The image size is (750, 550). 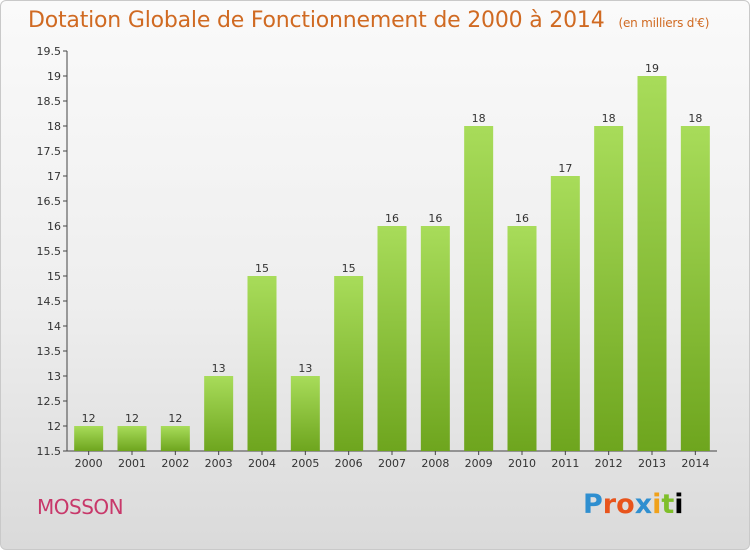 What do you see at coordinates (54, 276) in the screenshot?
I see `y-tick-label: 15` at bounding box center [54, 276].